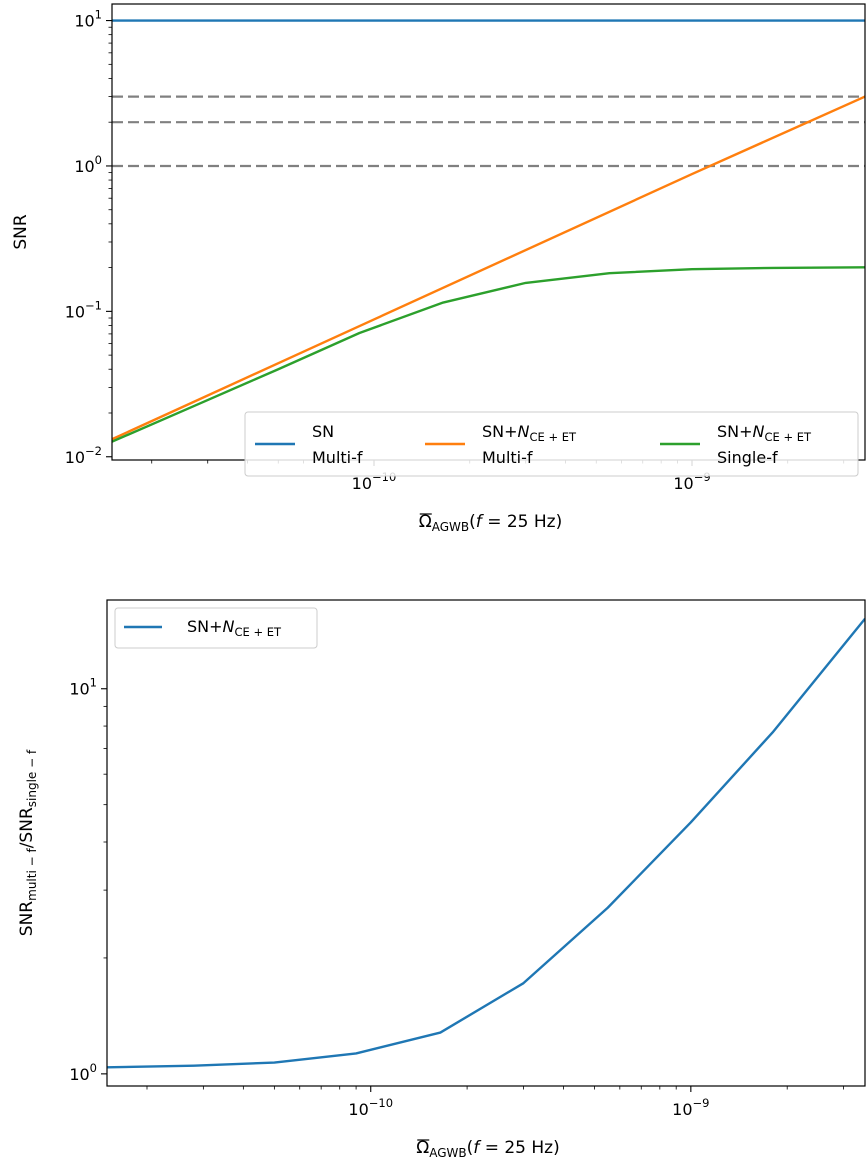 The image size is (866, 1167). Describe the element at coordinates (83, 309) in the screenshot. I see `y-tick-label: 10⁻¹` at that location.